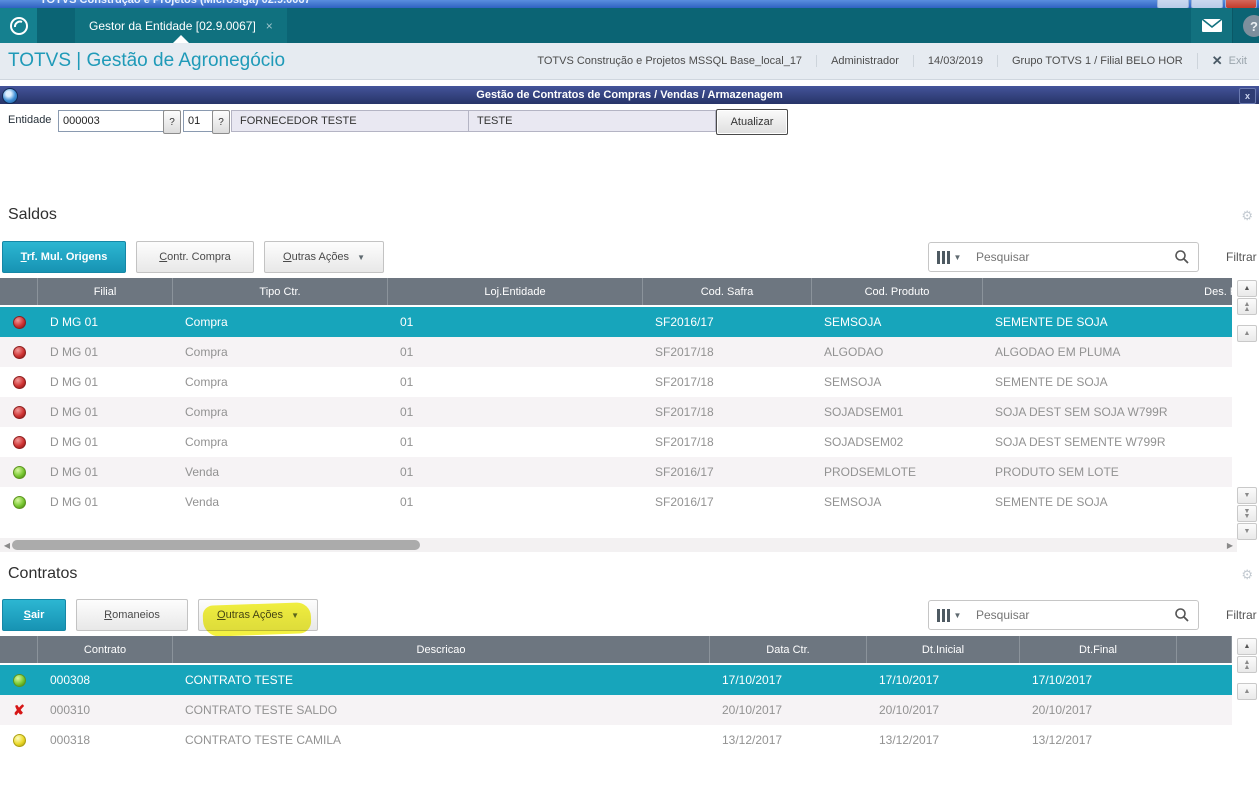 The image size is (1259, 803). What do you see at coordinates (1173, 4) in the screenshot?
I see `minimize-button` at bounding box center [1173, 4].